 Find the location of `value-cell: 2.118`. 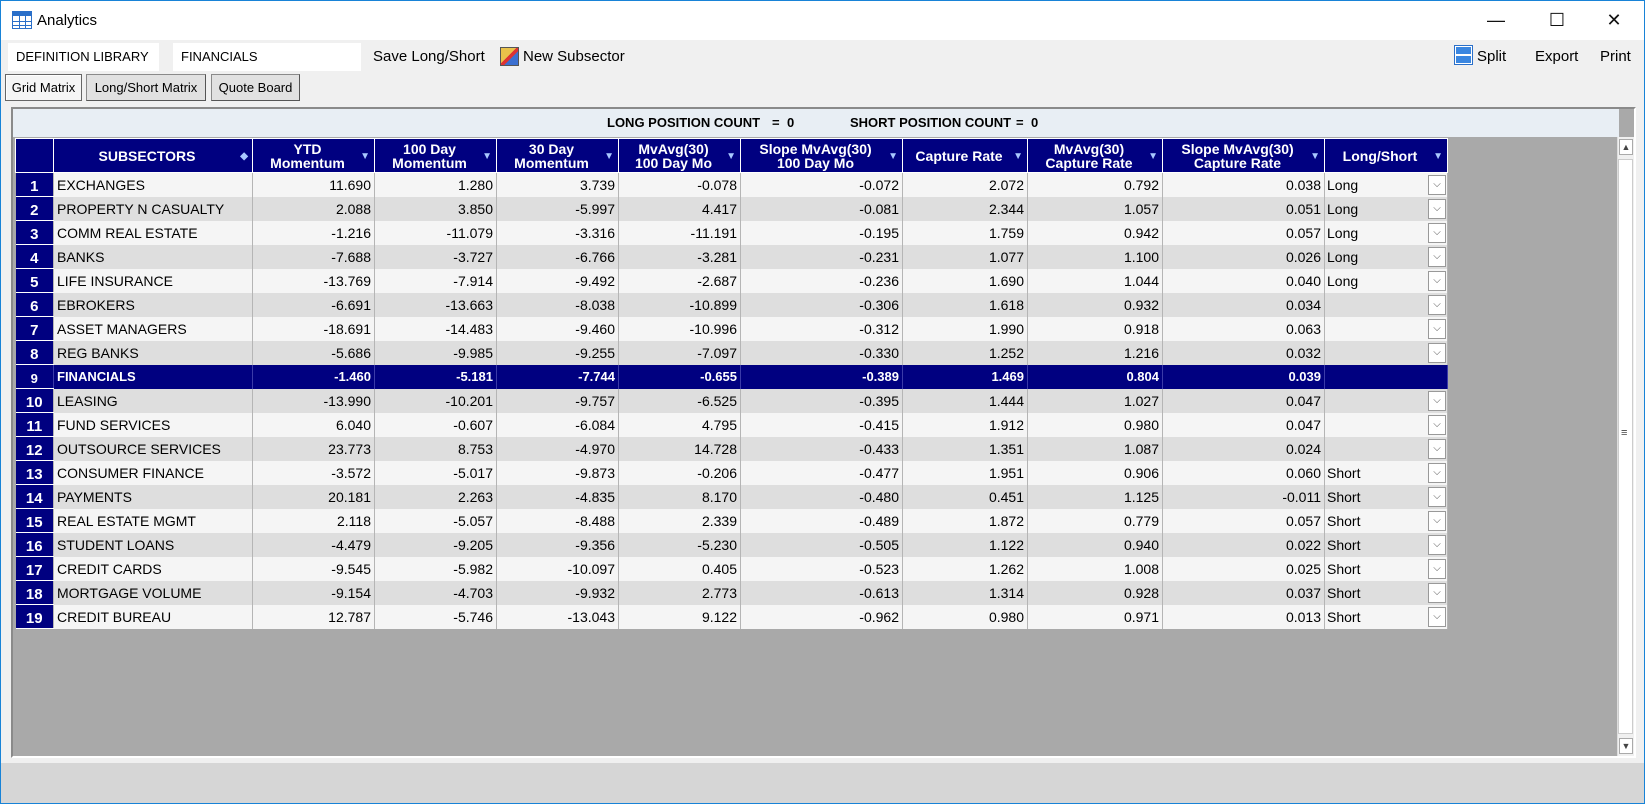

value-cell: 2.118 is located at coordinates (313, 520).